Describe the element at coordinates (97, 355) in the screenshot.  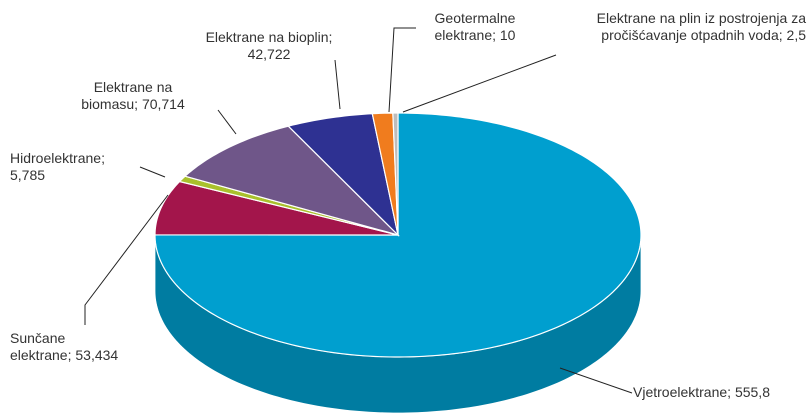
I see `value-label: 53,434` at that location.